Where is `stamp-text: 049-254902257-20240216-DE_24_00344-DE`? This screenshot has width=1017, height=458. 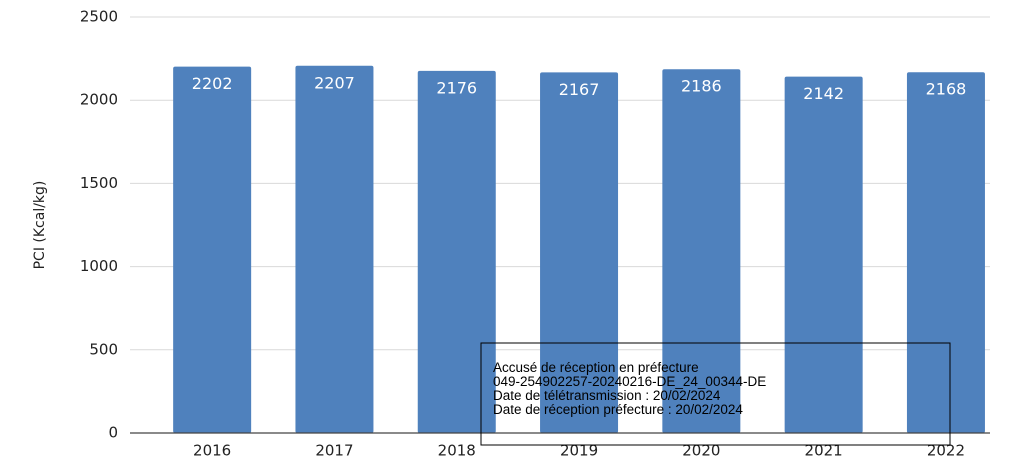
stamp-text: 049-254902257-20240216-DE_24_00344-DE is located at coordinates (629, 381).